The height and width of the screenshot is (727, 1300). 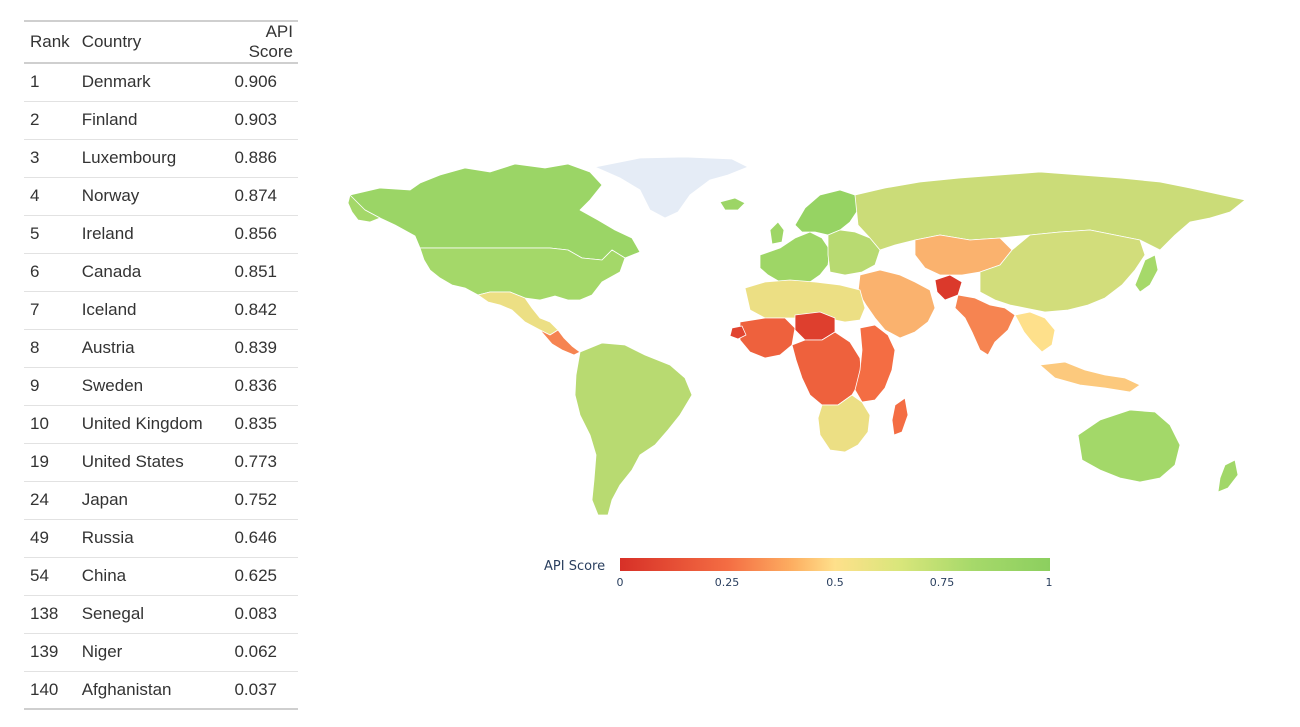 I want to click on cell-rank: 9, so click(x=35, y=385).